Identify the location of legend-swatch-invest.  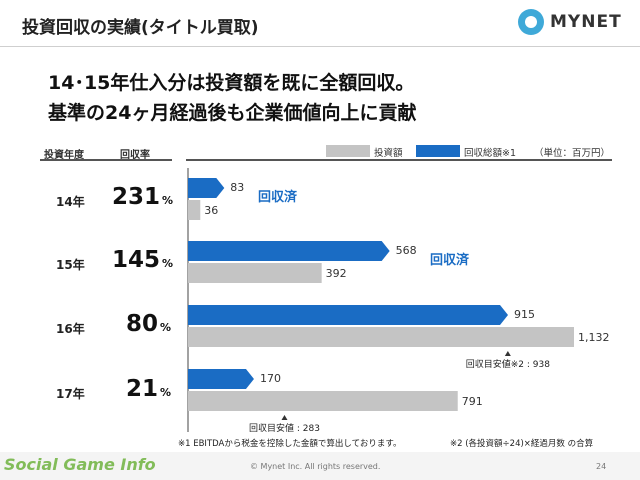
(348, 151).